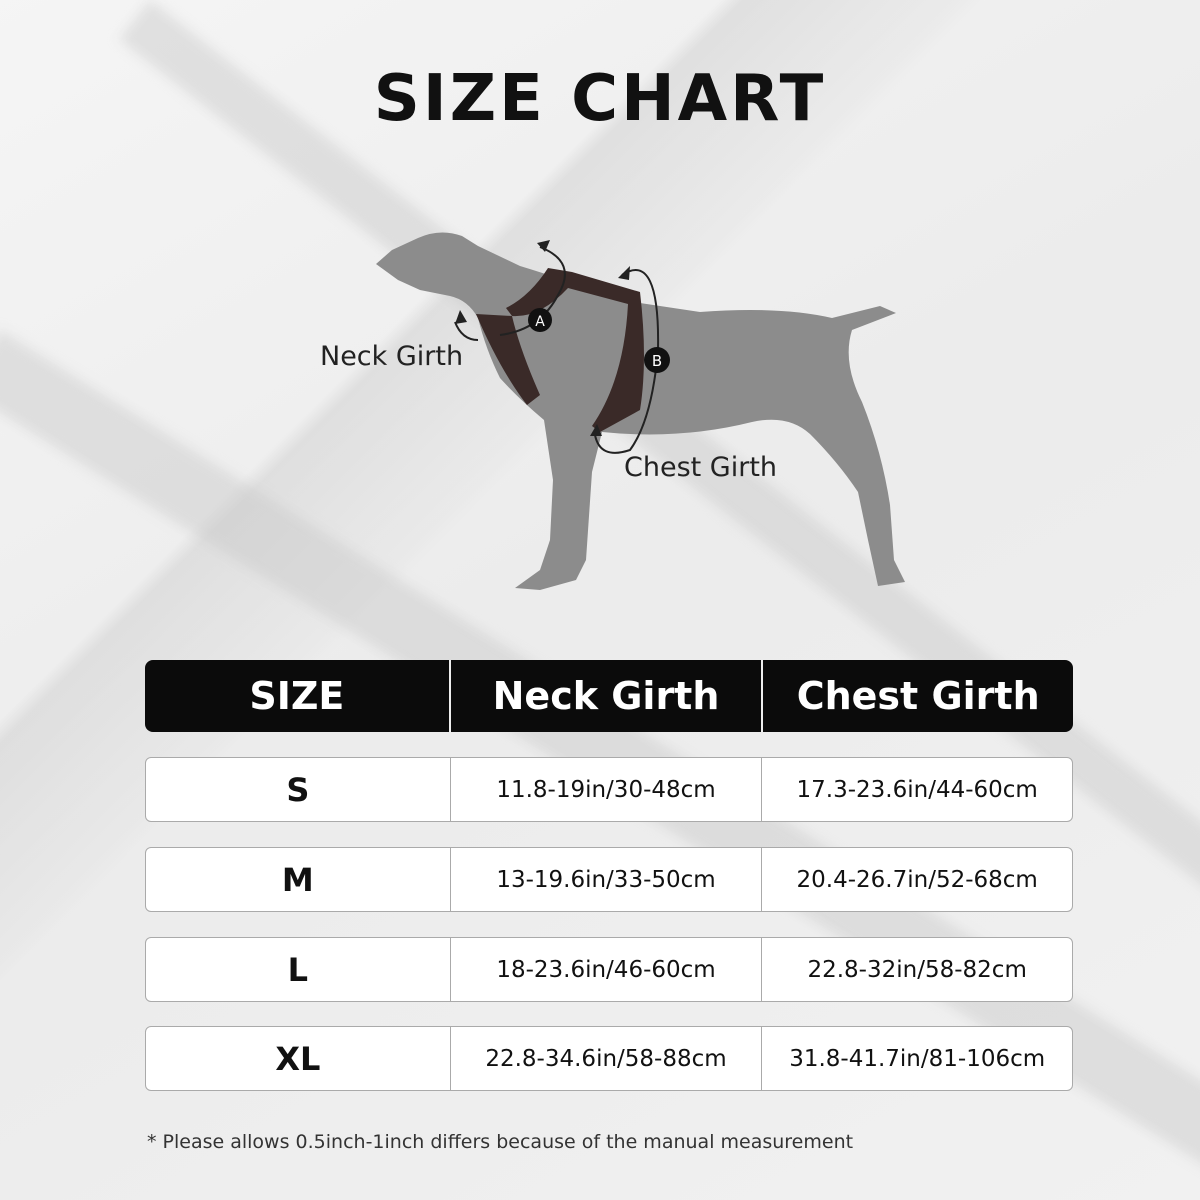 The height and width of the screenshot is (1200, 1200). What do you see at coordinates (298, 879) in the screenshot?
I see `size-cell: M` at bounding box center [298, 879].